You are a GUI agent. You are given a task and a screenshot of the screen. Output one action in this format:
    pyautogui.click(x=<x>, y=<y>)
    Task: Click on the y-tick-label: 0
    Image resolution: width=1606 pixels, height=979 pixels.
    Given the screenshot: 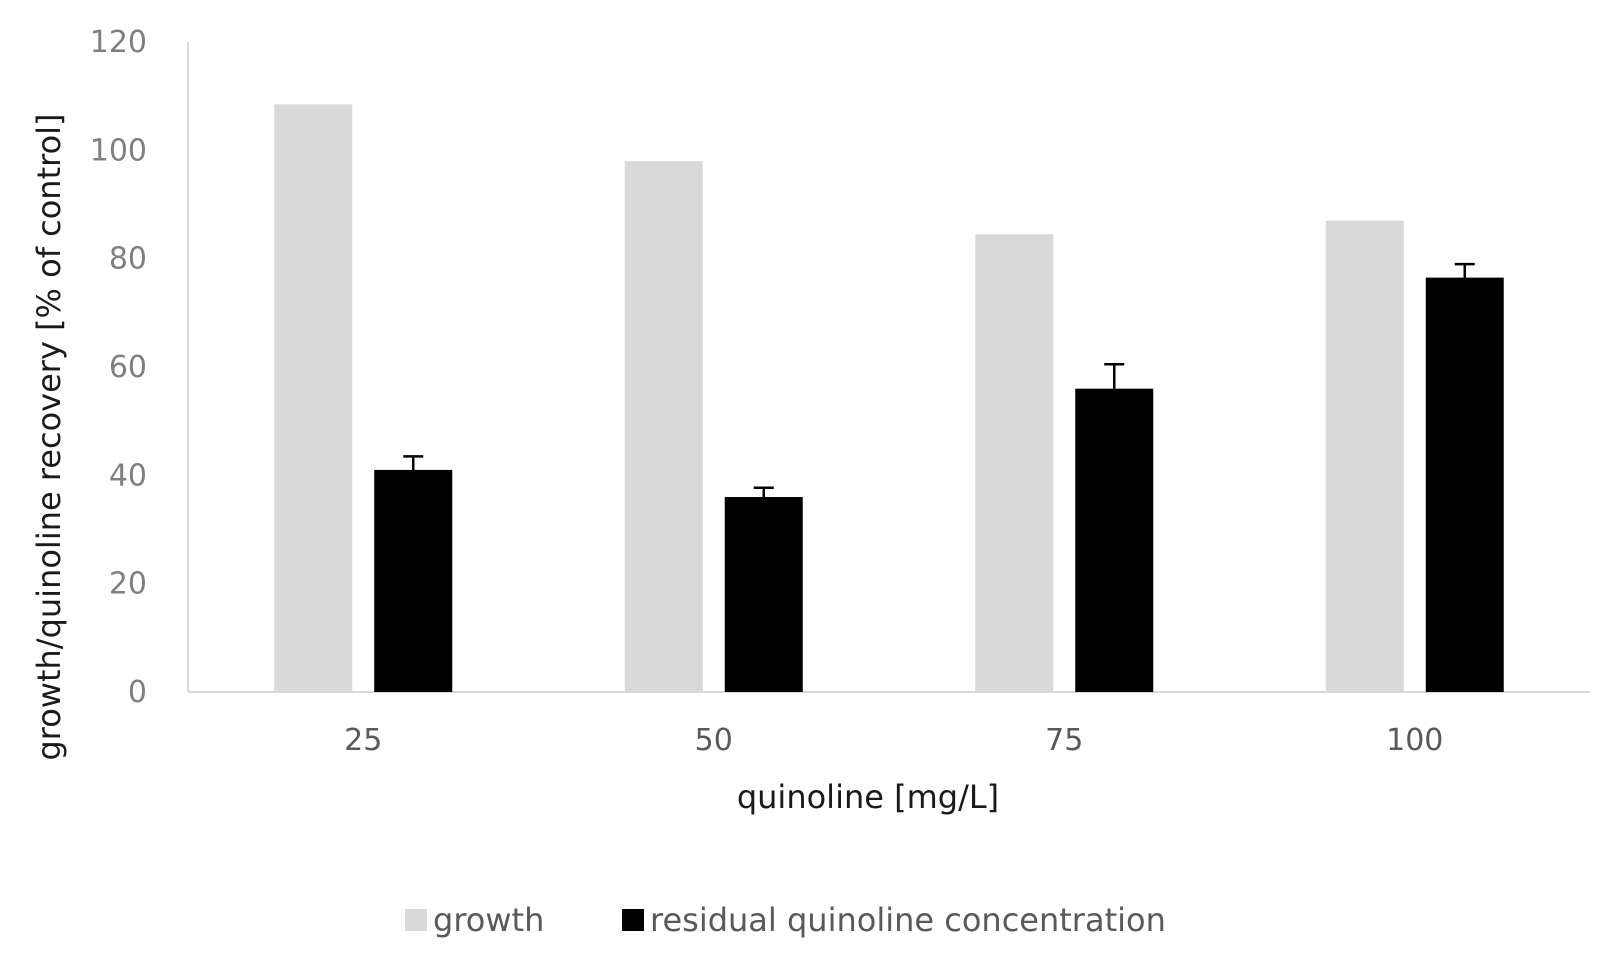 What is the action you would take?
    pyautogui.click(x=137, y=692)
    